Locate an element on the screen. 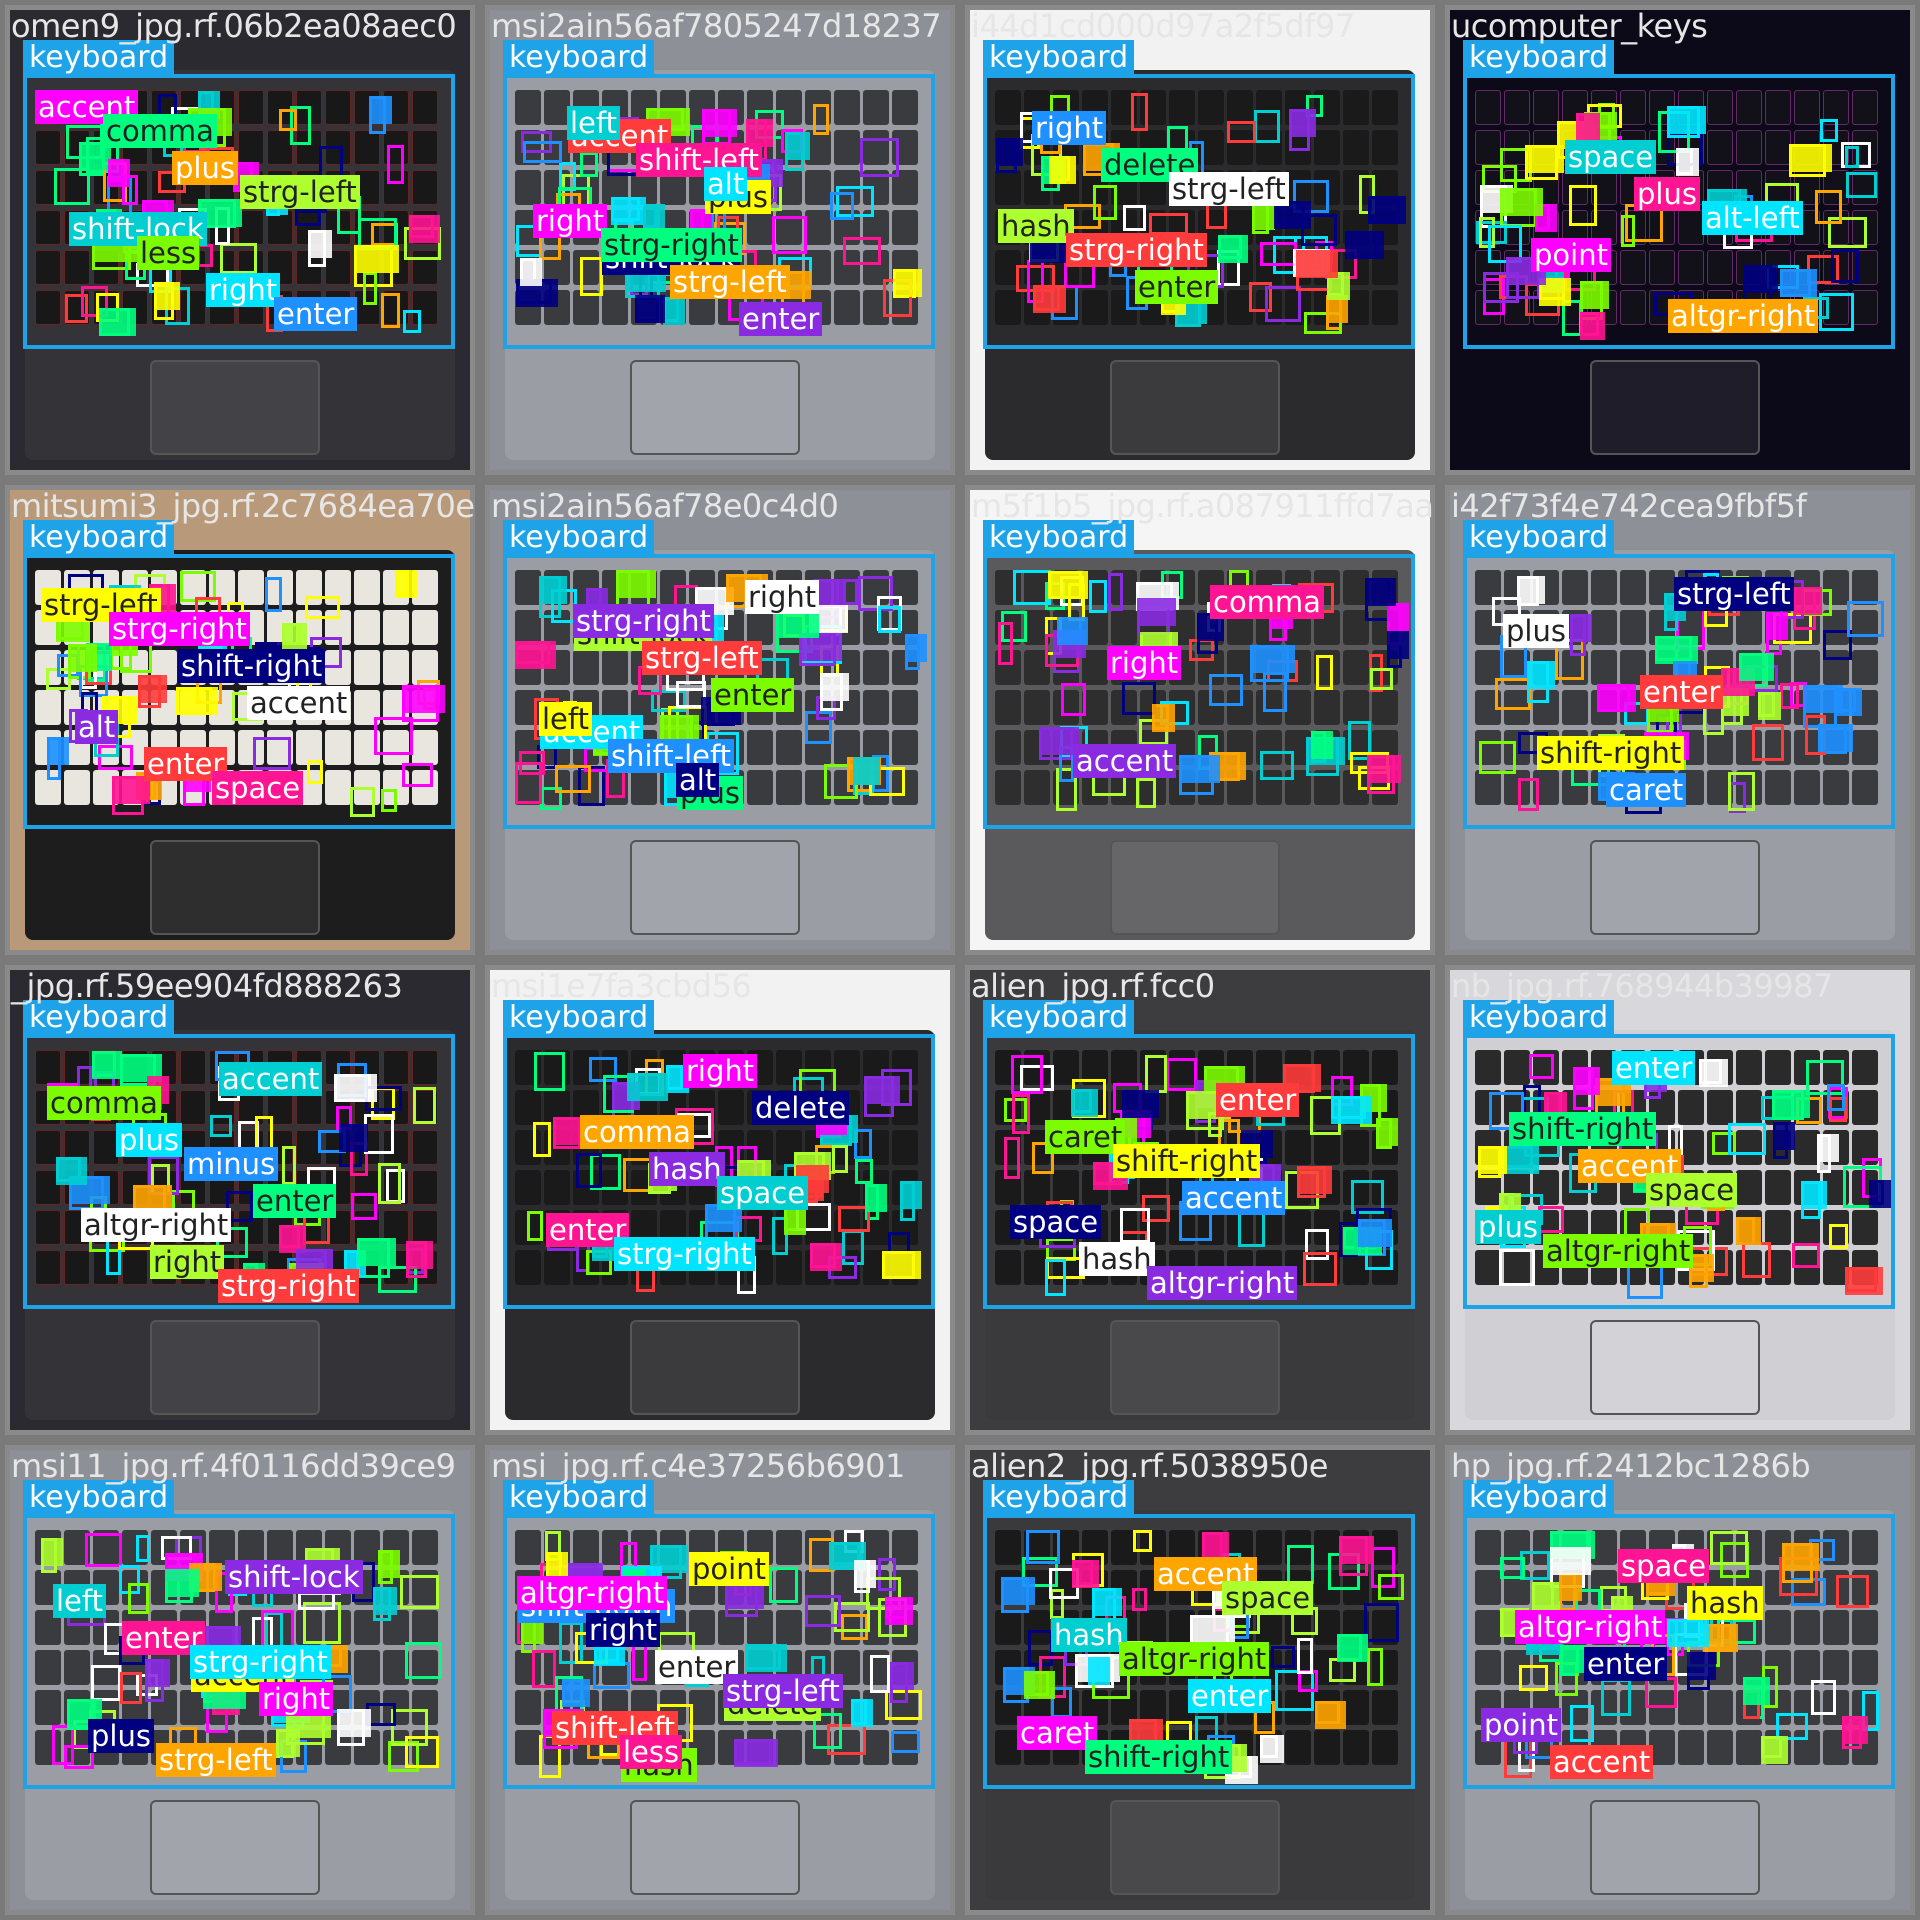 The height and width of the screenshot is (1920, 1920). key-label-space: space is located at coordinates (1056, 1222).